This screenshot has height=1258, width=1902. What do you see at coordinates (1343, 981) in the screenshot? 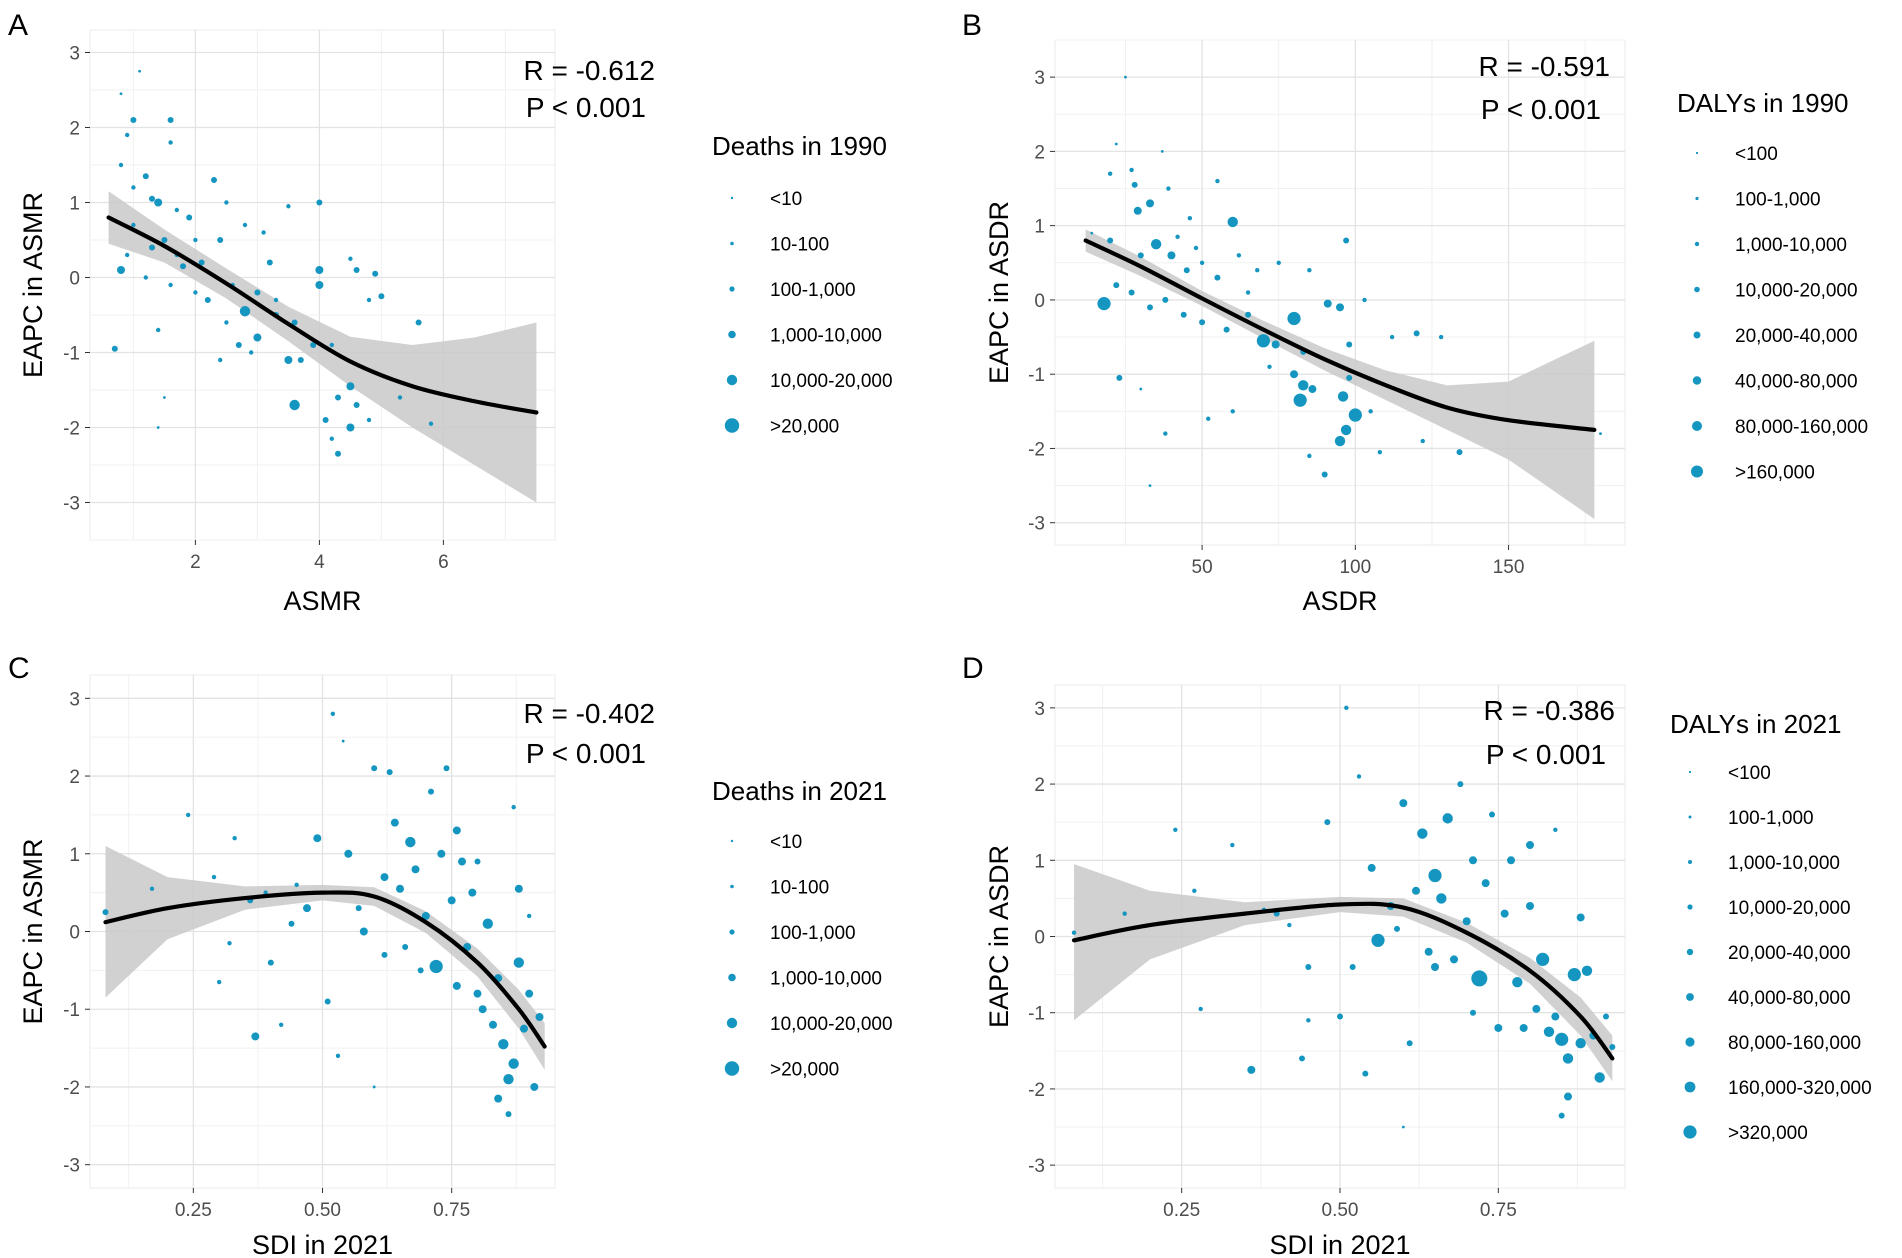
I see `fit-line` at bounding box center [1343, 981].